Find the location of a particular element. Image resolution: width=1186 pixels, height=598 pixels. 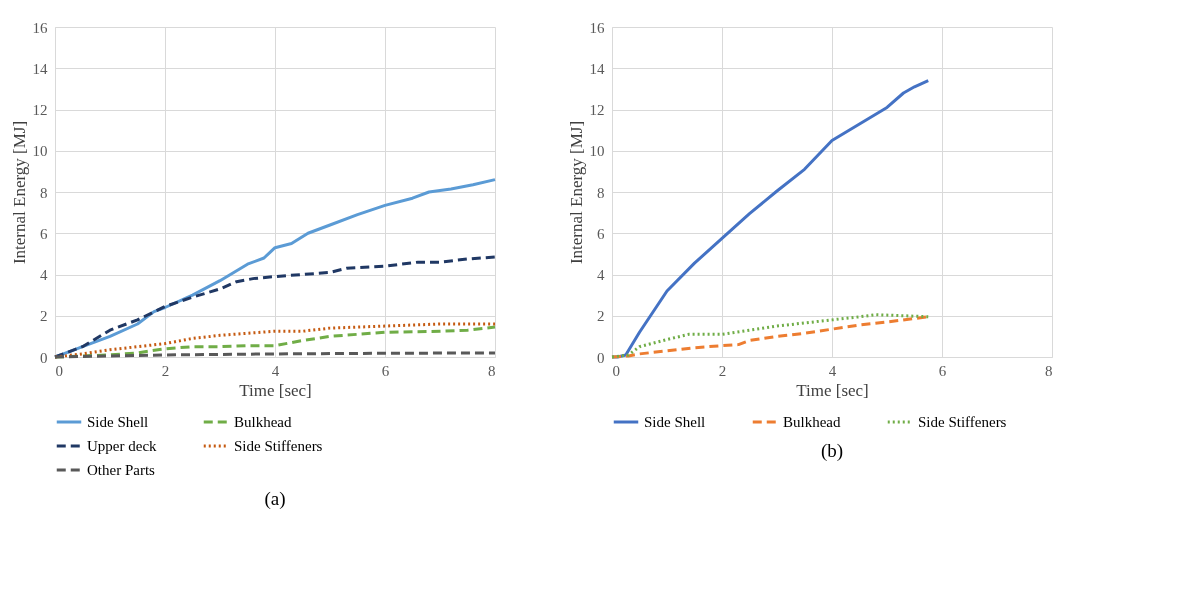

legend-label: Other Parts is located at coordinates (121, 470).